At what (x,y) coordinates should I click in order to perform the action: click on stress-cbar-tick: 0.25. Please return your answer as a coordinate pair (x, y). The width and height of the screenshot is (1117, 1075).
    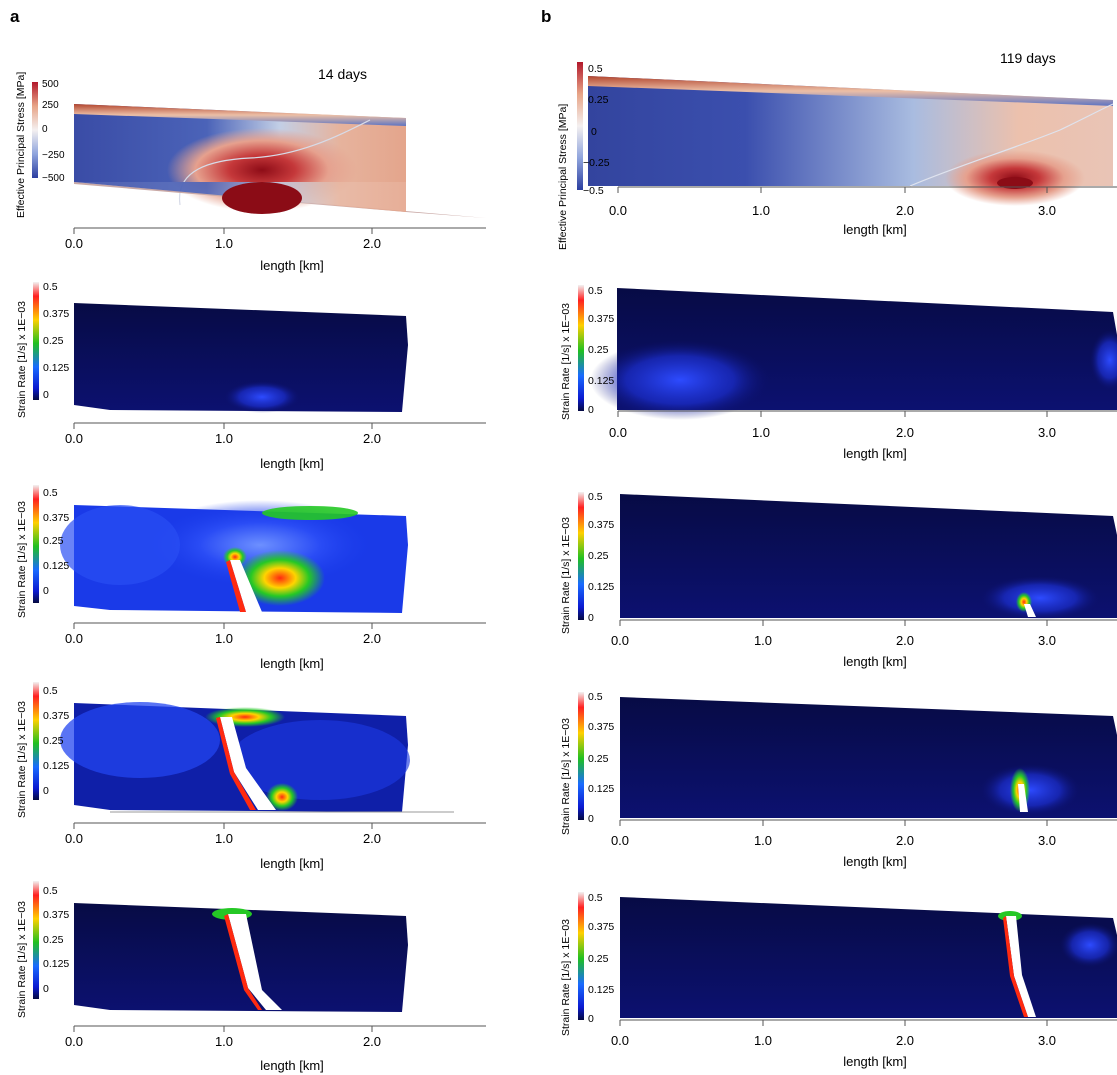
    Looking at the image, I should click on (598, 100).